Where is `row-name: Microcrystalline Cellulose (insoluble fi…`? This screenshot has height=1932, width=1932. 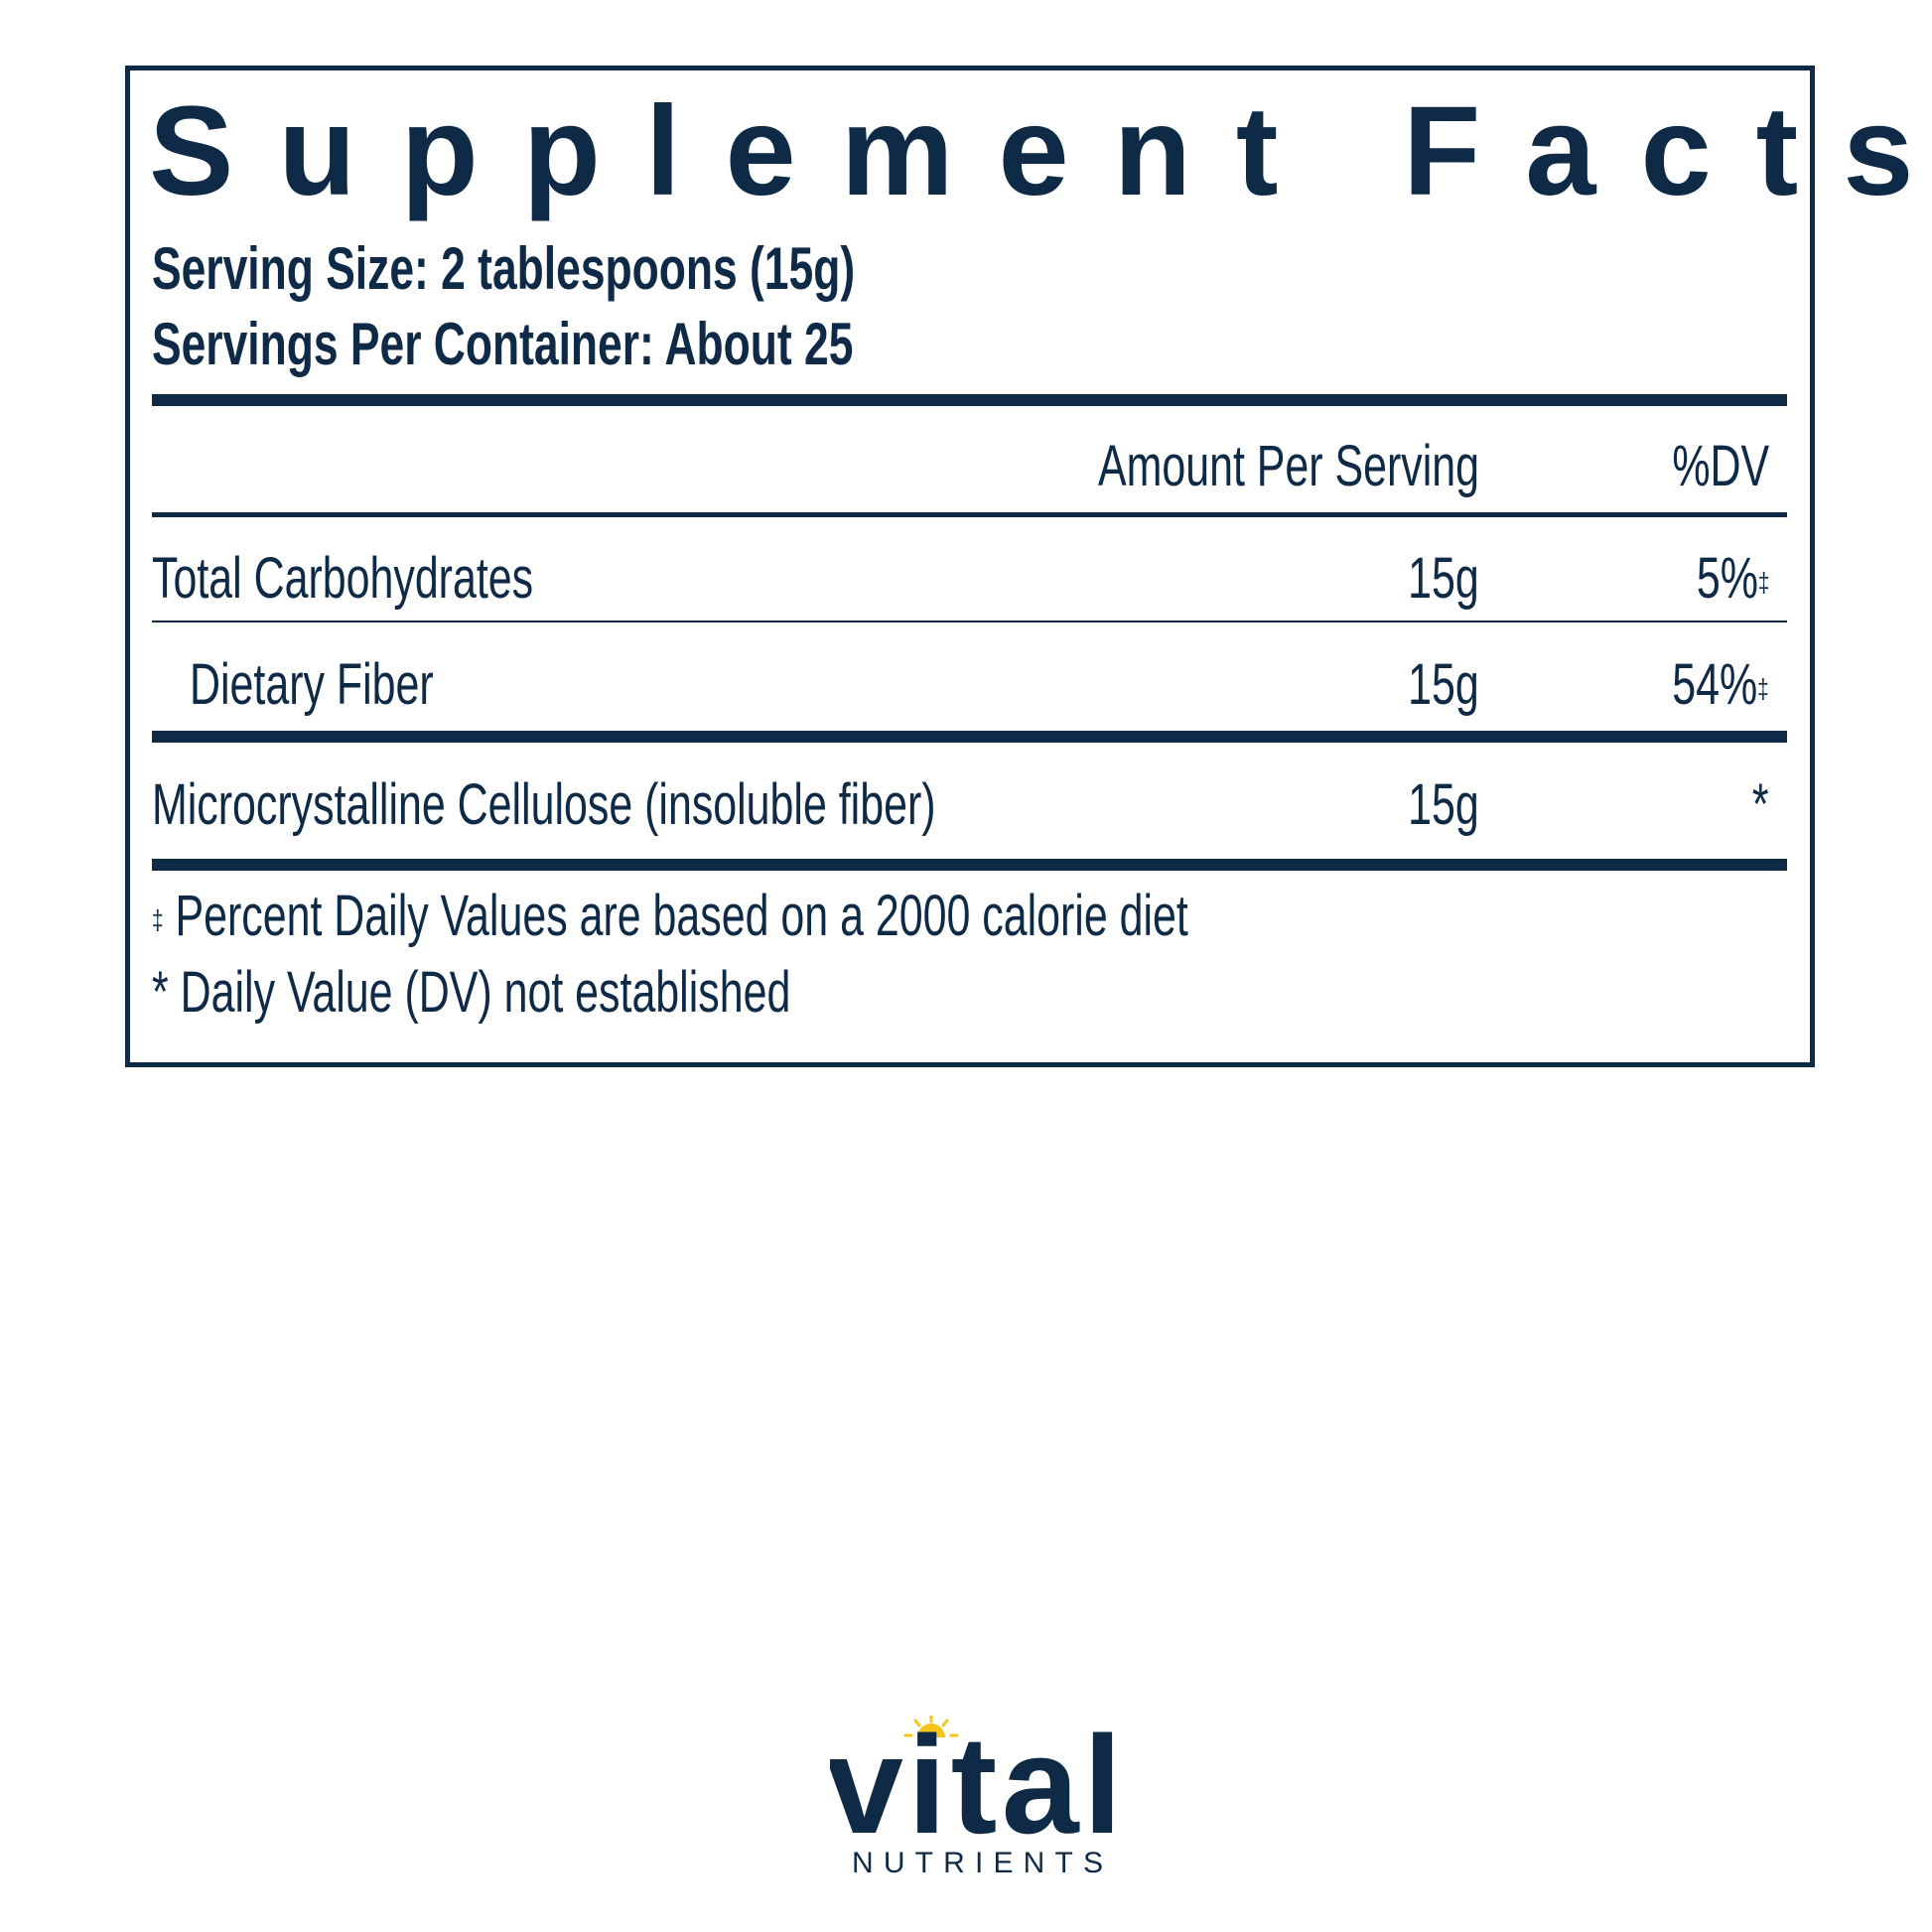 row-name: Microcrystalline Cellulose (insoluble fi… is located at coordinates (544, 805).